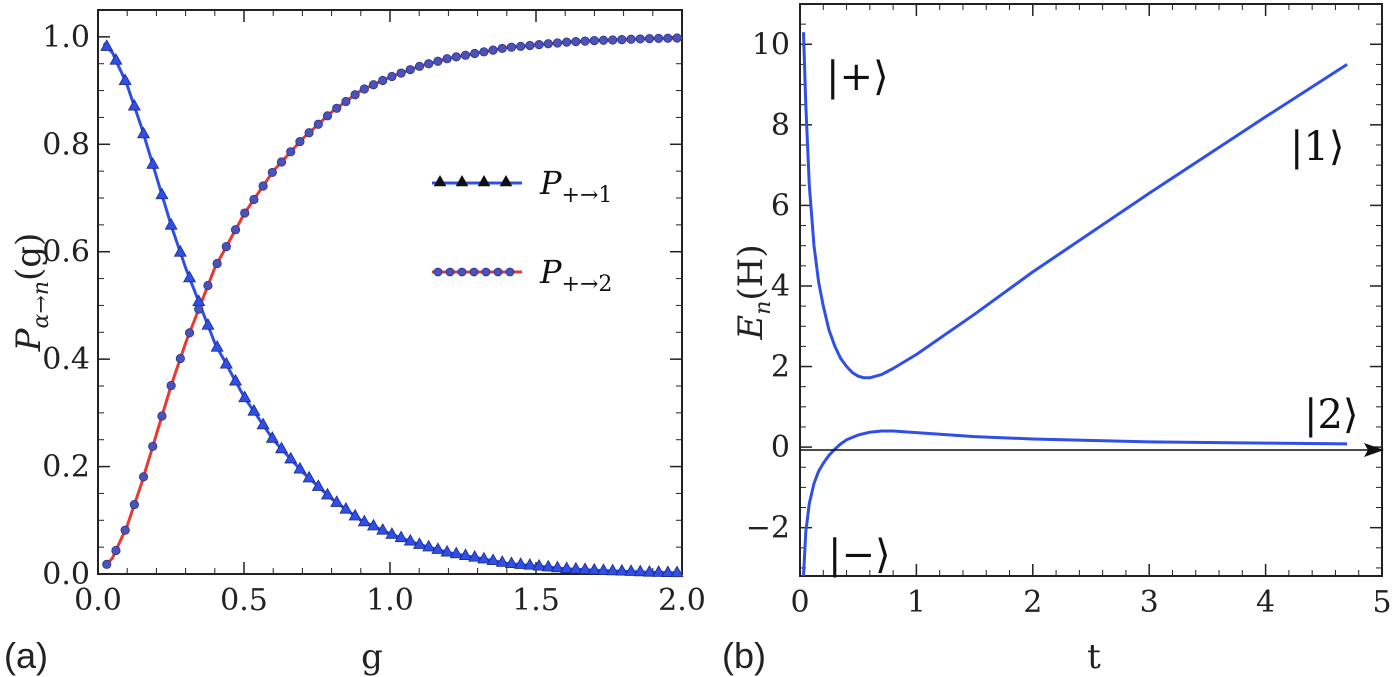 Image resolution: width=1393 pixels, height=677 pixels. I want to click on chart-b-xtick-label: 3, so click(1149, 602).